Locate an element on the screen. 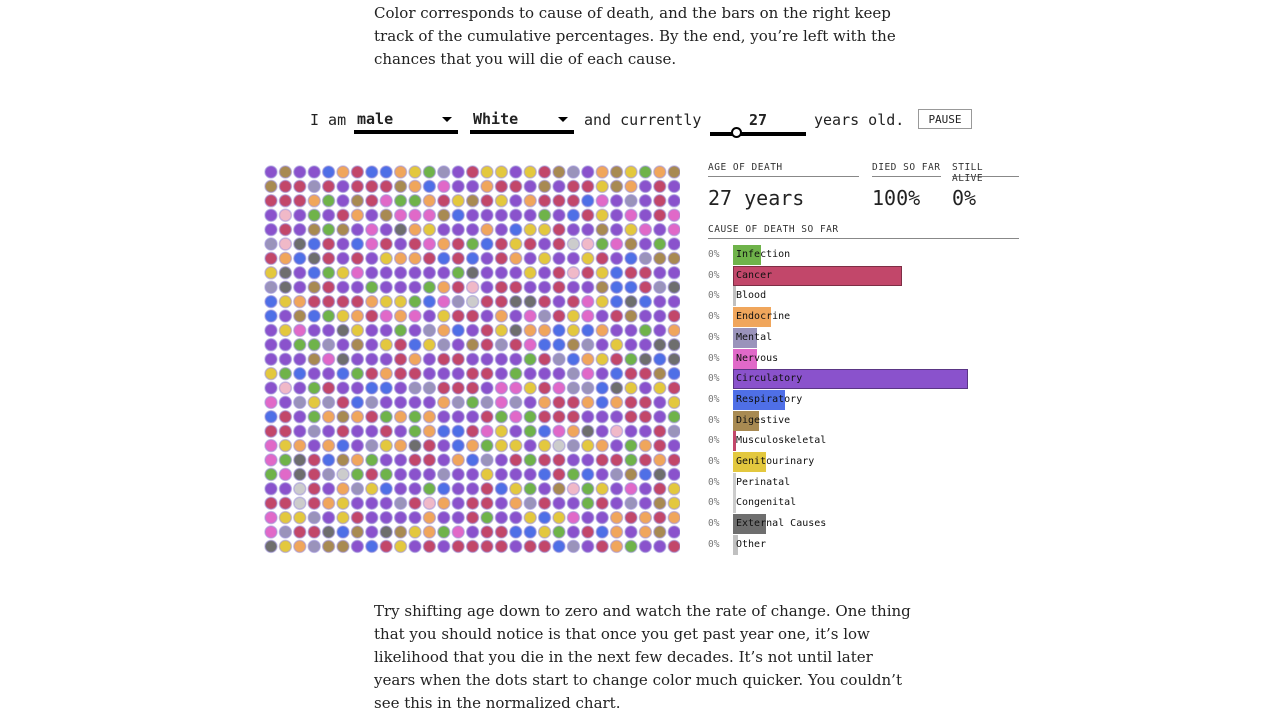 This screenshot has height=720, width=1280. cause-row: 0% Nervous is located at coordinates (864, 358).